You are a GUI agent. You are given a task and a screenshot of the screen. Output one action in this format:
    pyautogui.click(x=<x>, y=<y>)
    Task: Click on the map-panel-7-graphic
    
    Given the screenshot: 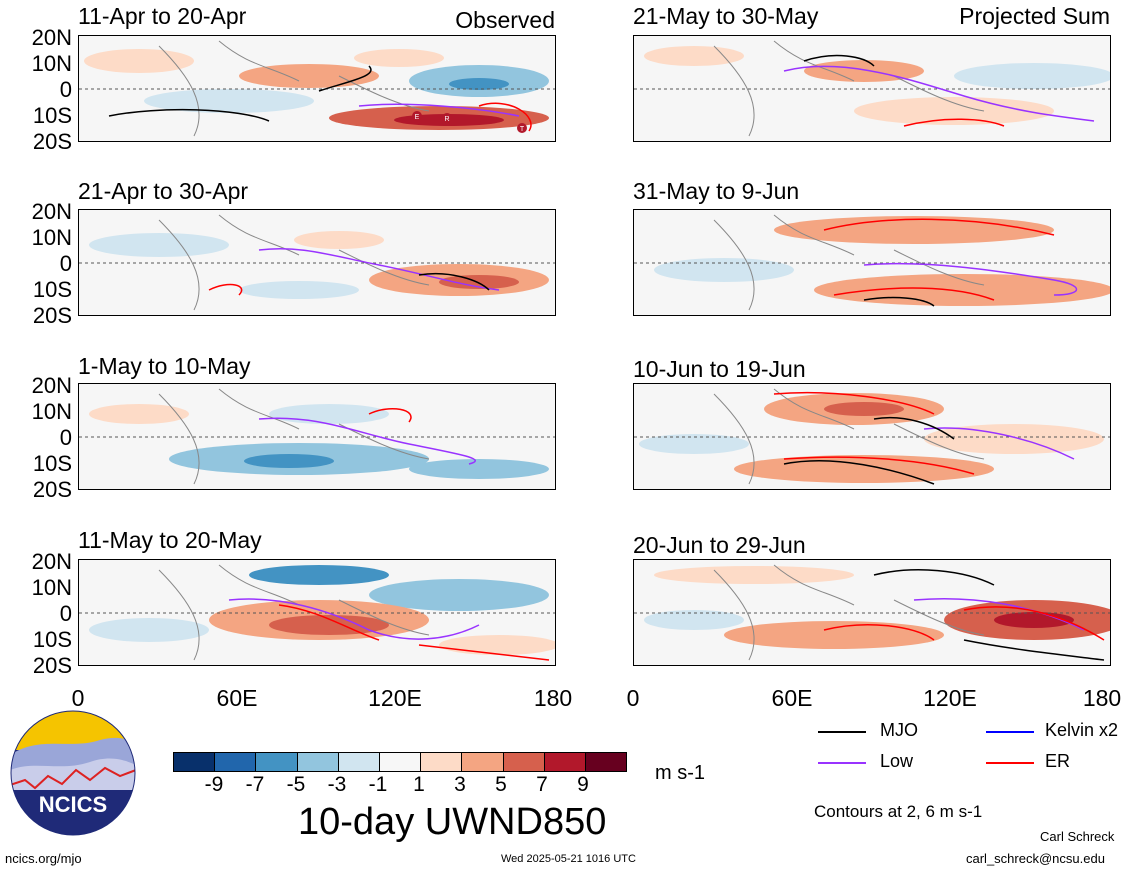 What is the action you would take?
    pyautogui.click(x=872, y=436)
    